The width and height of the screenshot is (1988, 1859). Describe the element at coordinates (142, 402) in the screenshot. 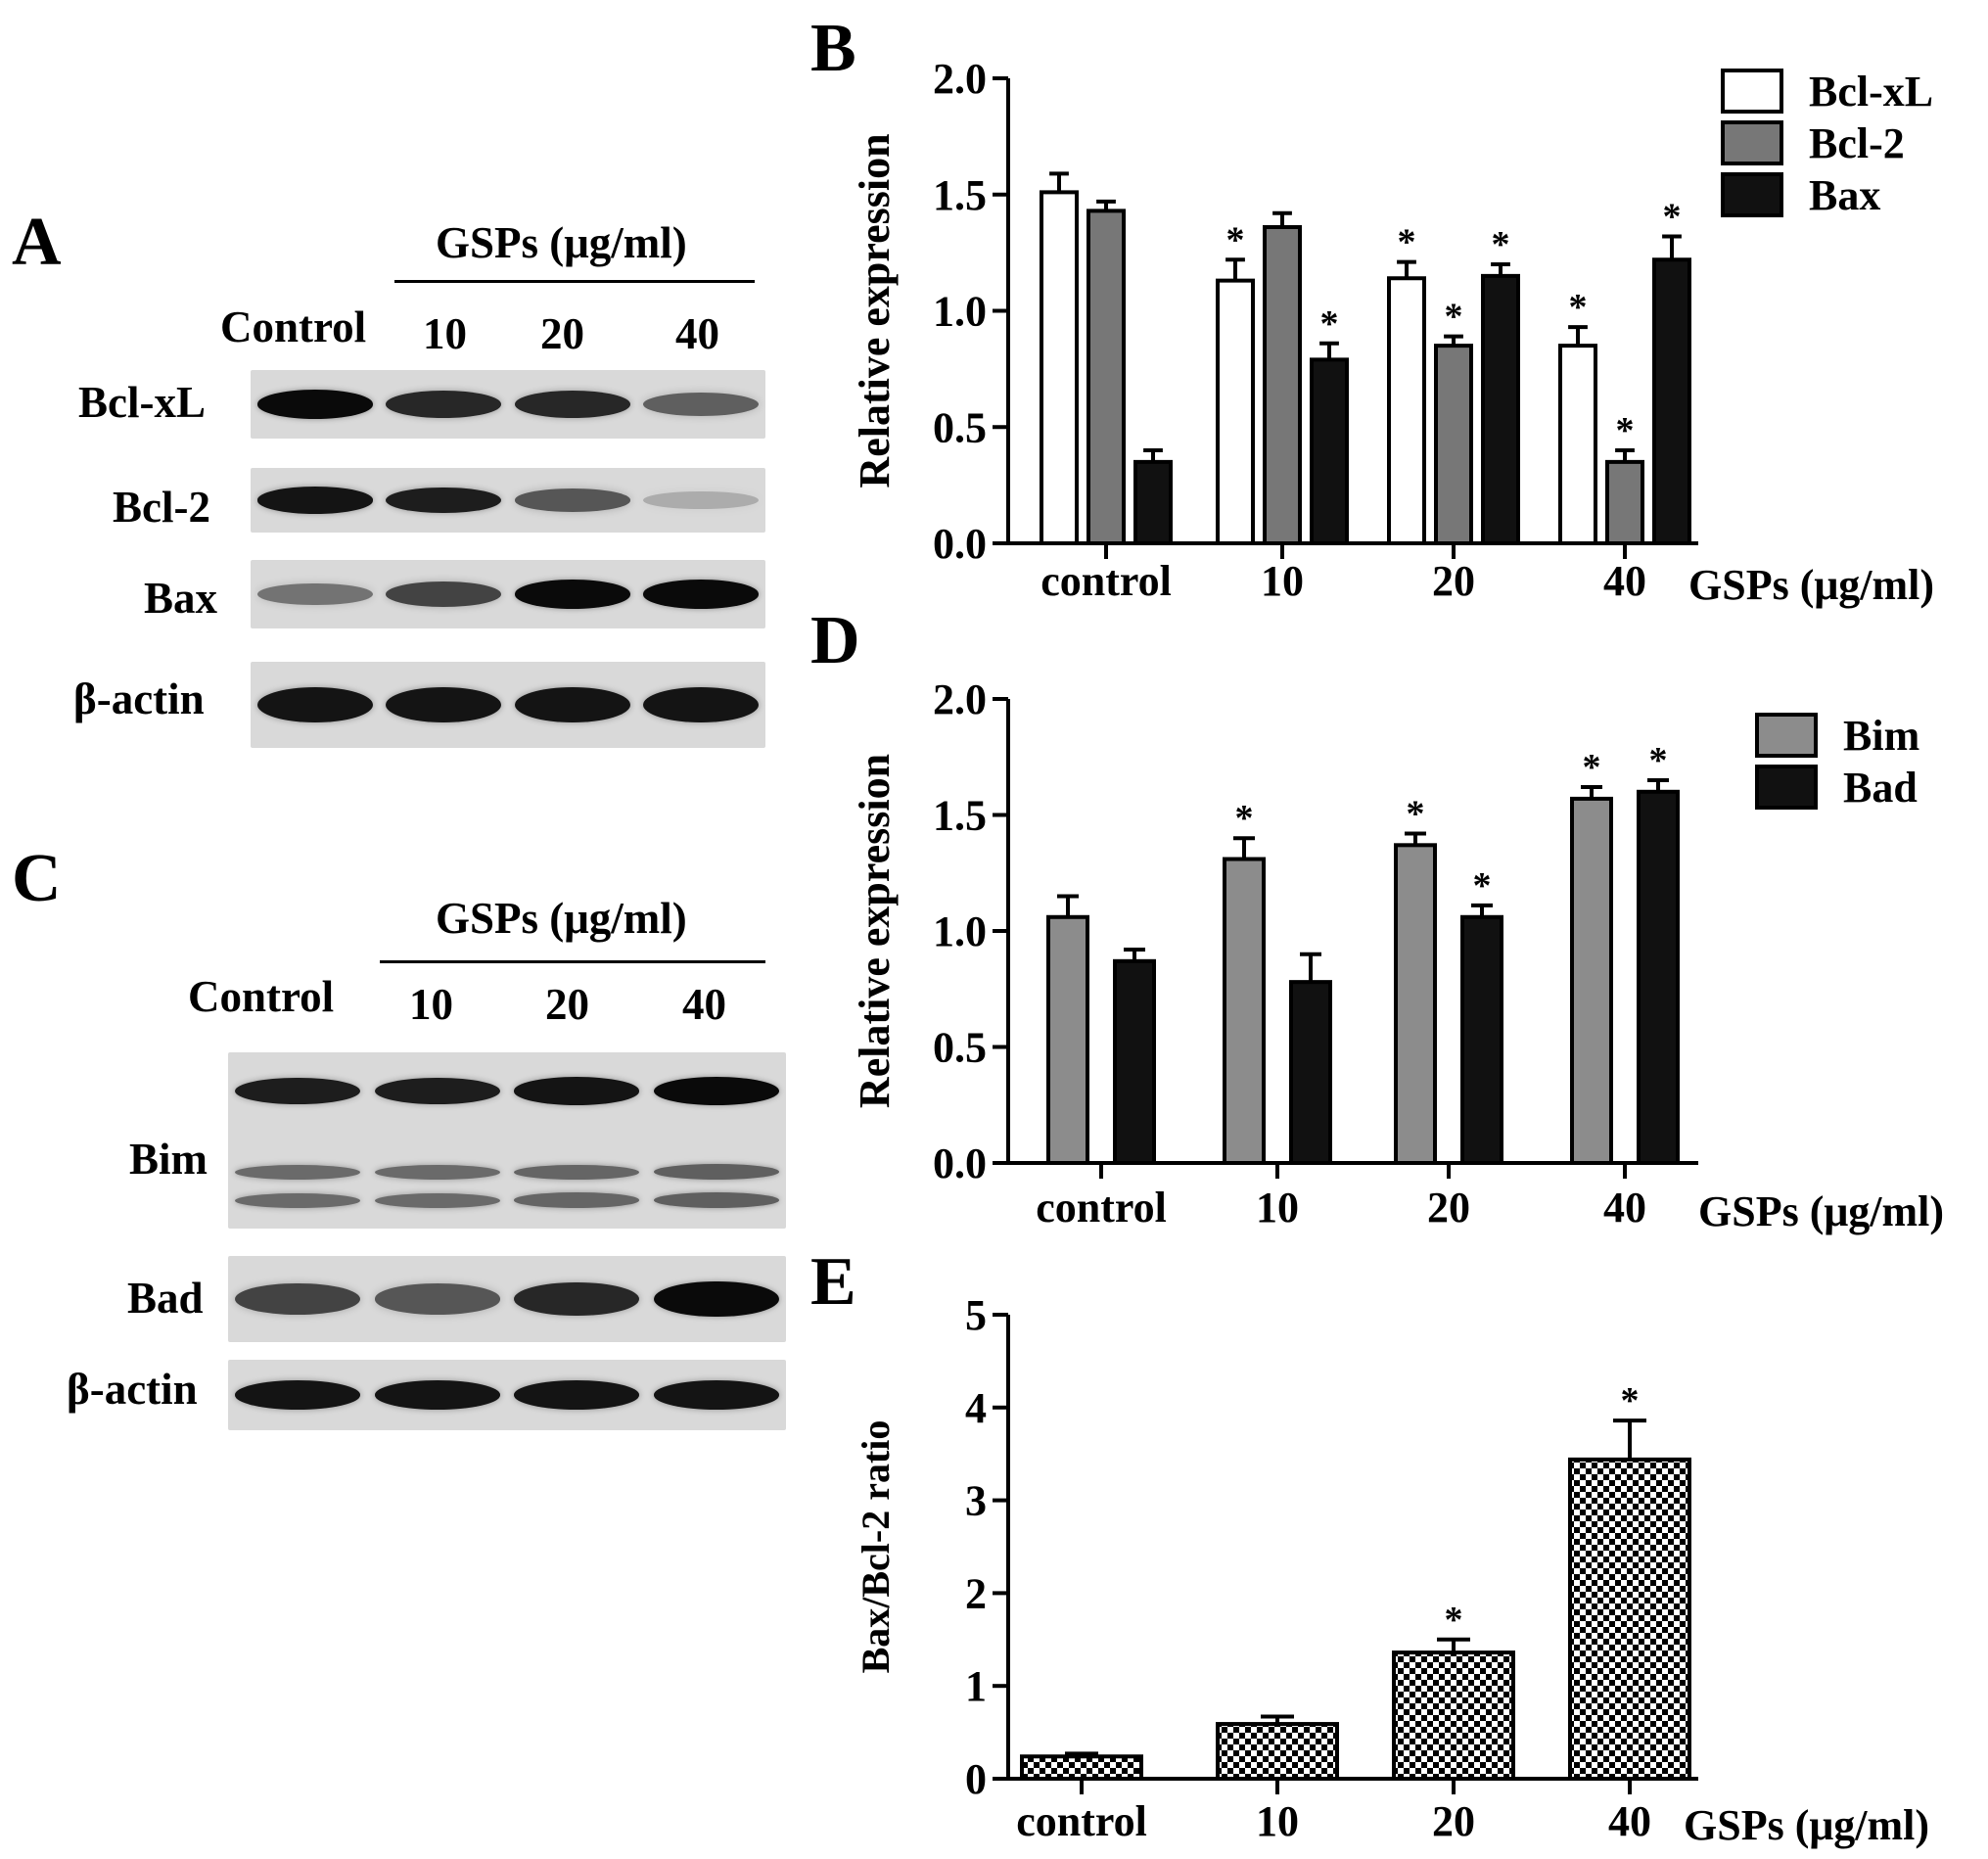

I see `wb-a-row-label: Bcl-xL` at that location.